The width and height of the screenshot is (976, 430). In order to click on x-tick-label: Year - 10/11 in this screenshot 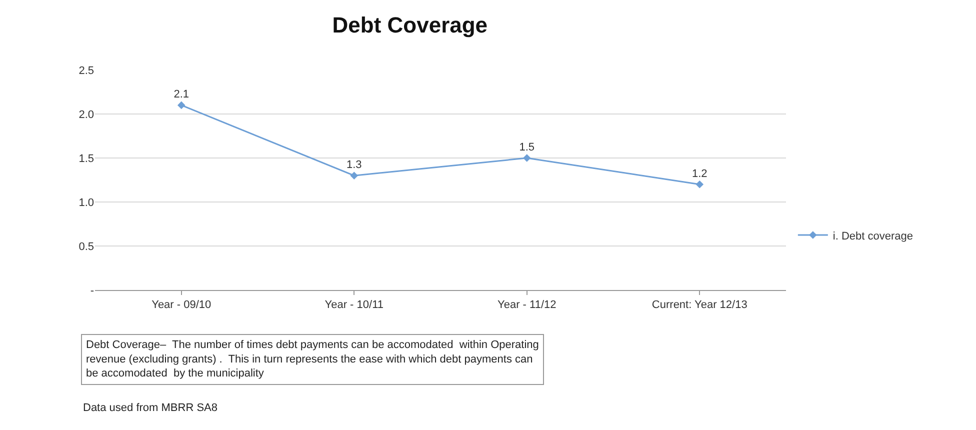, I will do `click(354, 305)`.